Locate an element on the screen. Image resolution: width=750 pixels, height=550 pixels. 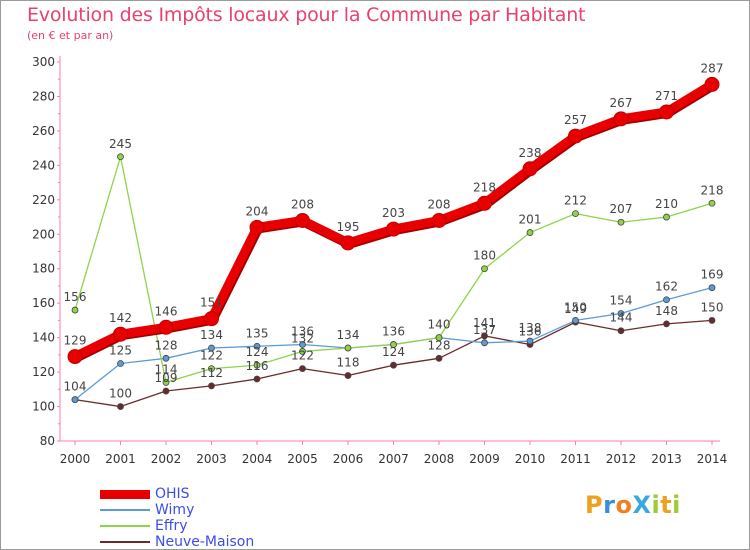
legend-label: OHIS is located at coordinates (172, 494).